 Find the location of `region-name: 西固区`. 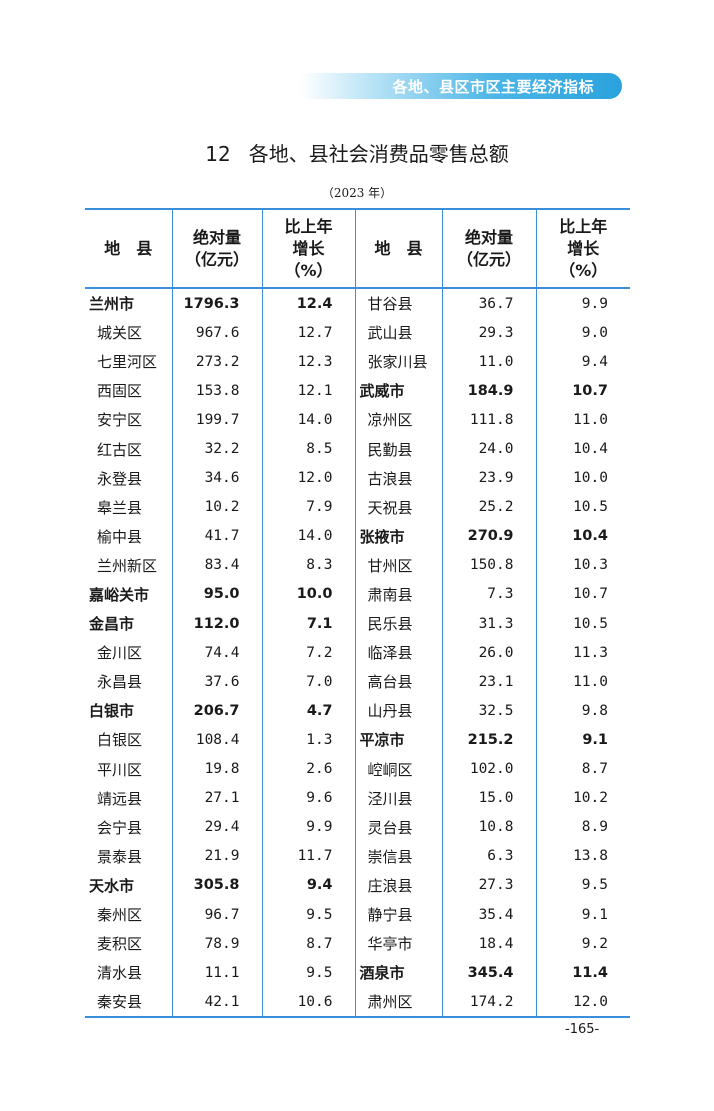

region-name: 西固区 is located at coordinates (120, 391).